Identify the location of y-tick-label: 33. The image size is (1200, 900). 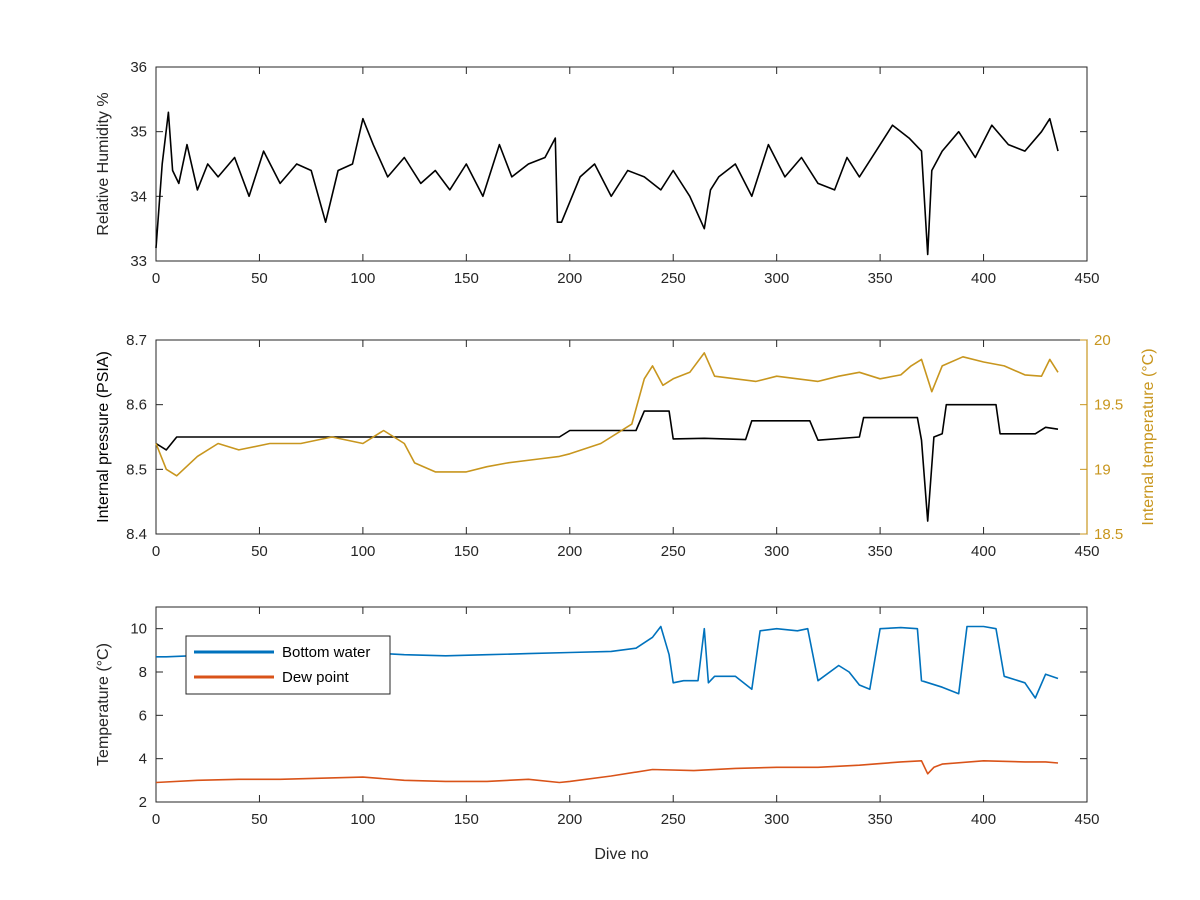
(138, 261).